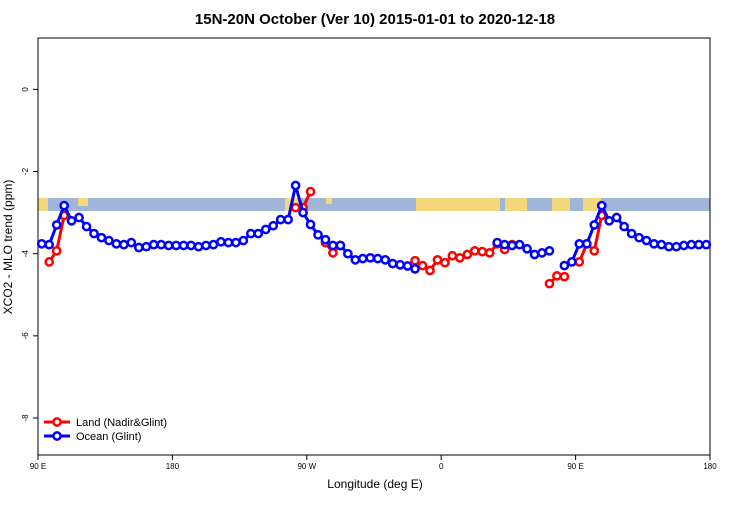  I want to click on y-tick-label: 0, so click(25, 89).